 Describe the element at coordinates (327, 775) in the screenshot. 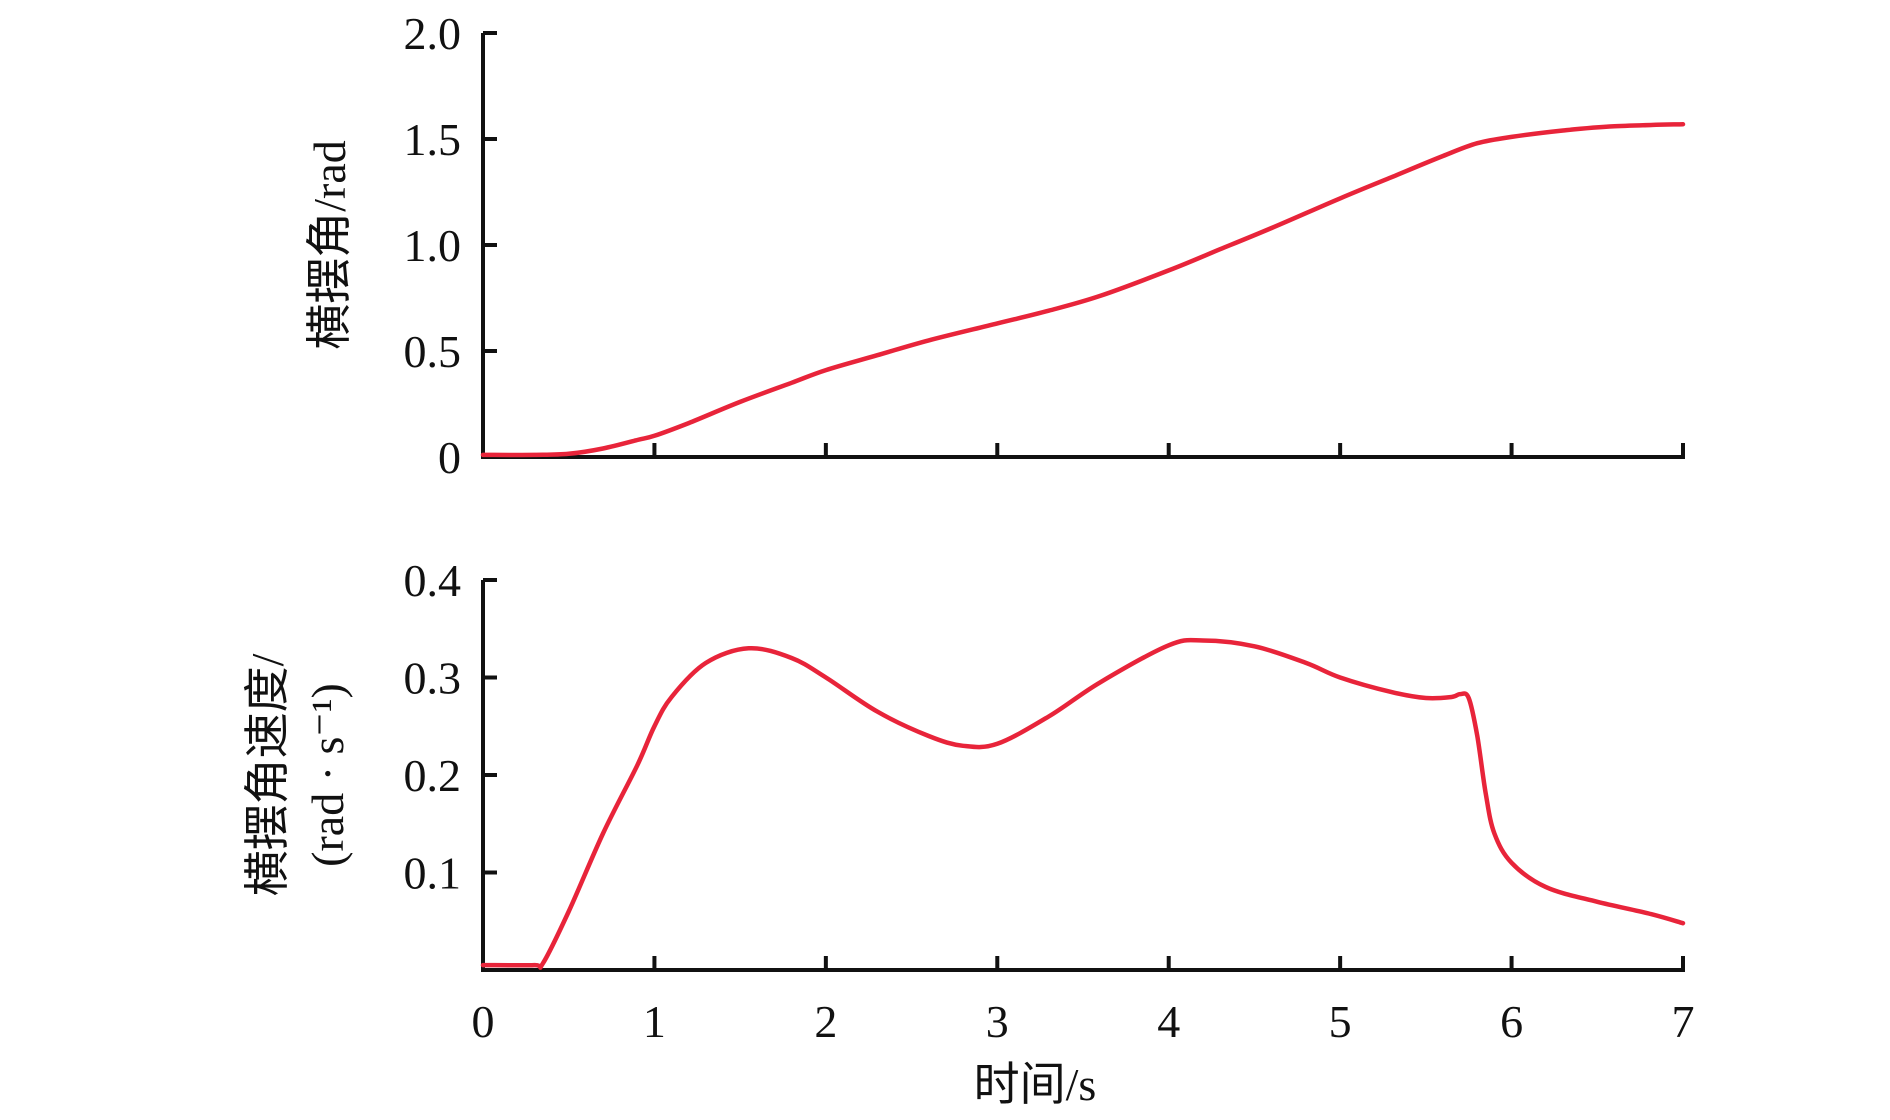

I see `y-axis-title-line: (rad · s⁻¹)` at that location.